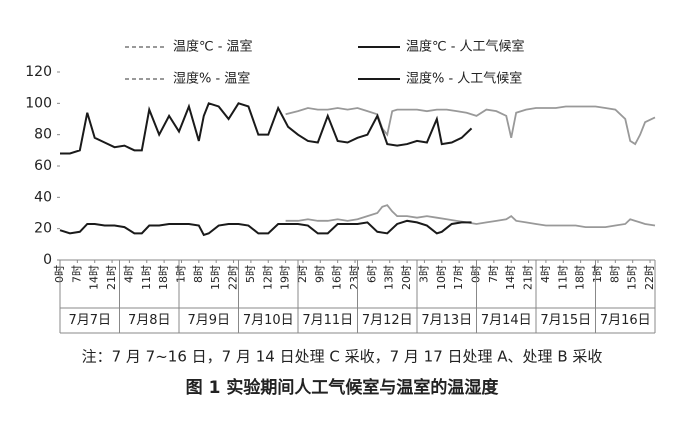 The height and width of the screenshot is (421, 684). Describe the element at coordinates (343, 387) in the screenshot. I see `caption: 图 1 实验期间人工气候室与温室的温湿度` at that location.